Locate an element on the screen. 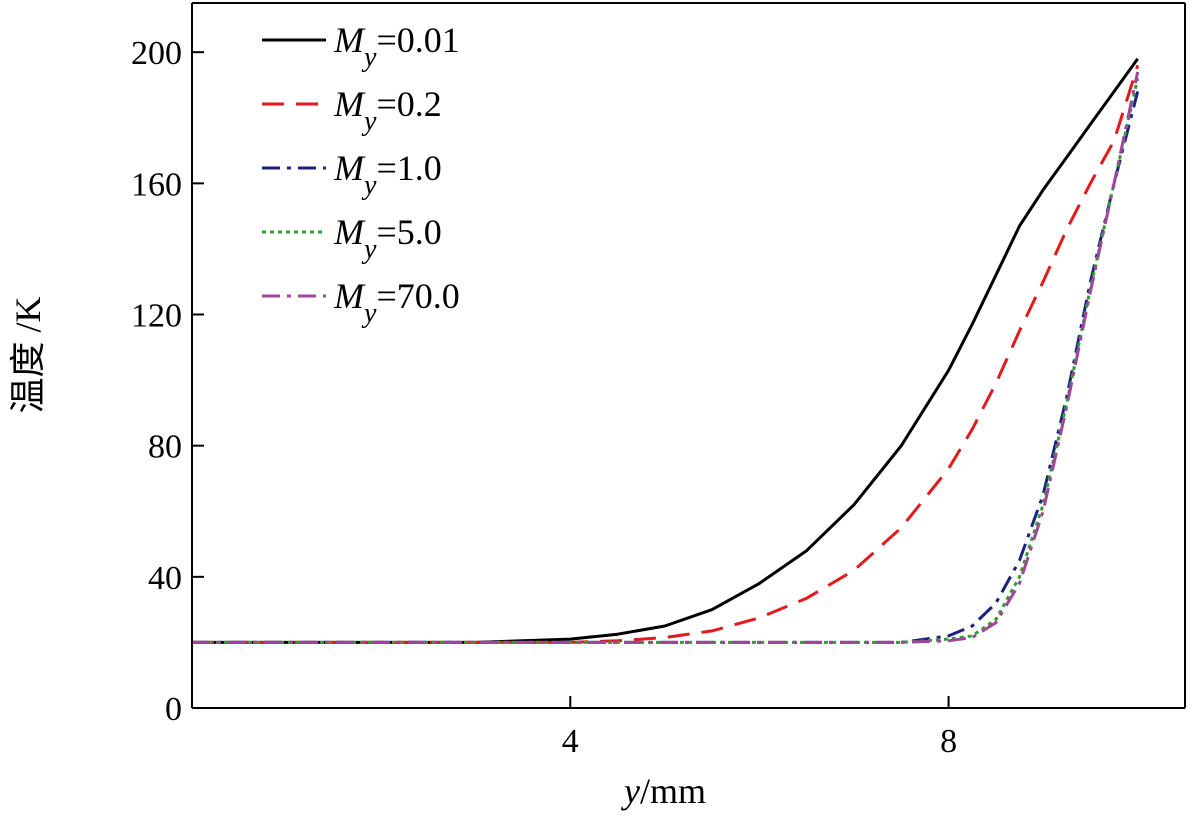 The height and width of the screenshot is (818, 1200). legend-item: My=0.2 is located at coordinates (352, 110).